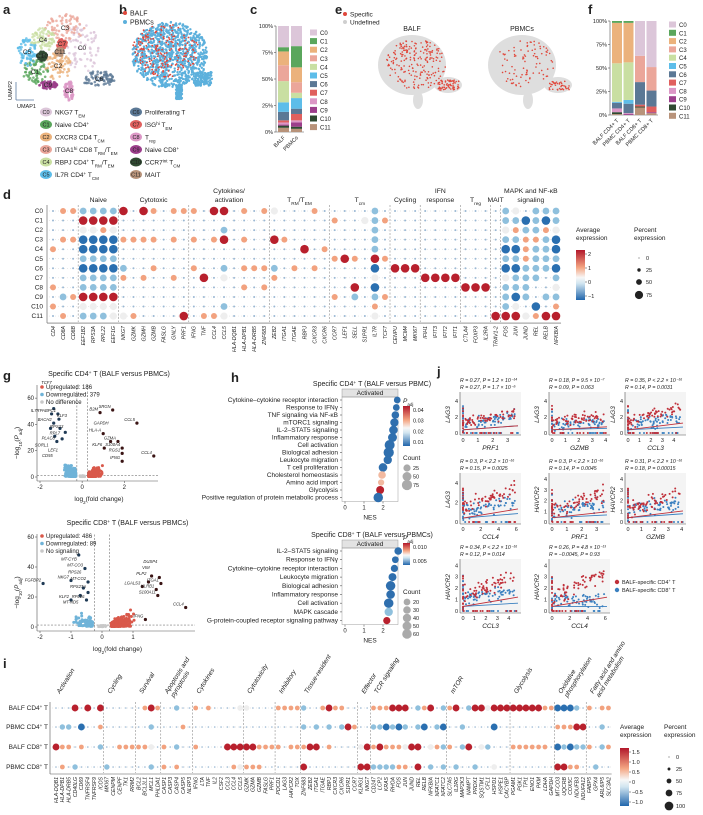 This screenshot has height=815, width=703. Describe the element at coordinates (296, 130) in the screenshot. I see `bar-segment-C11` at that location.